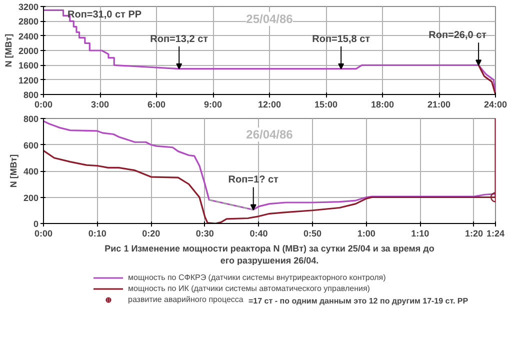  I want to click on annotation: Rоп=31,0 ст РР, so click(105, 15).